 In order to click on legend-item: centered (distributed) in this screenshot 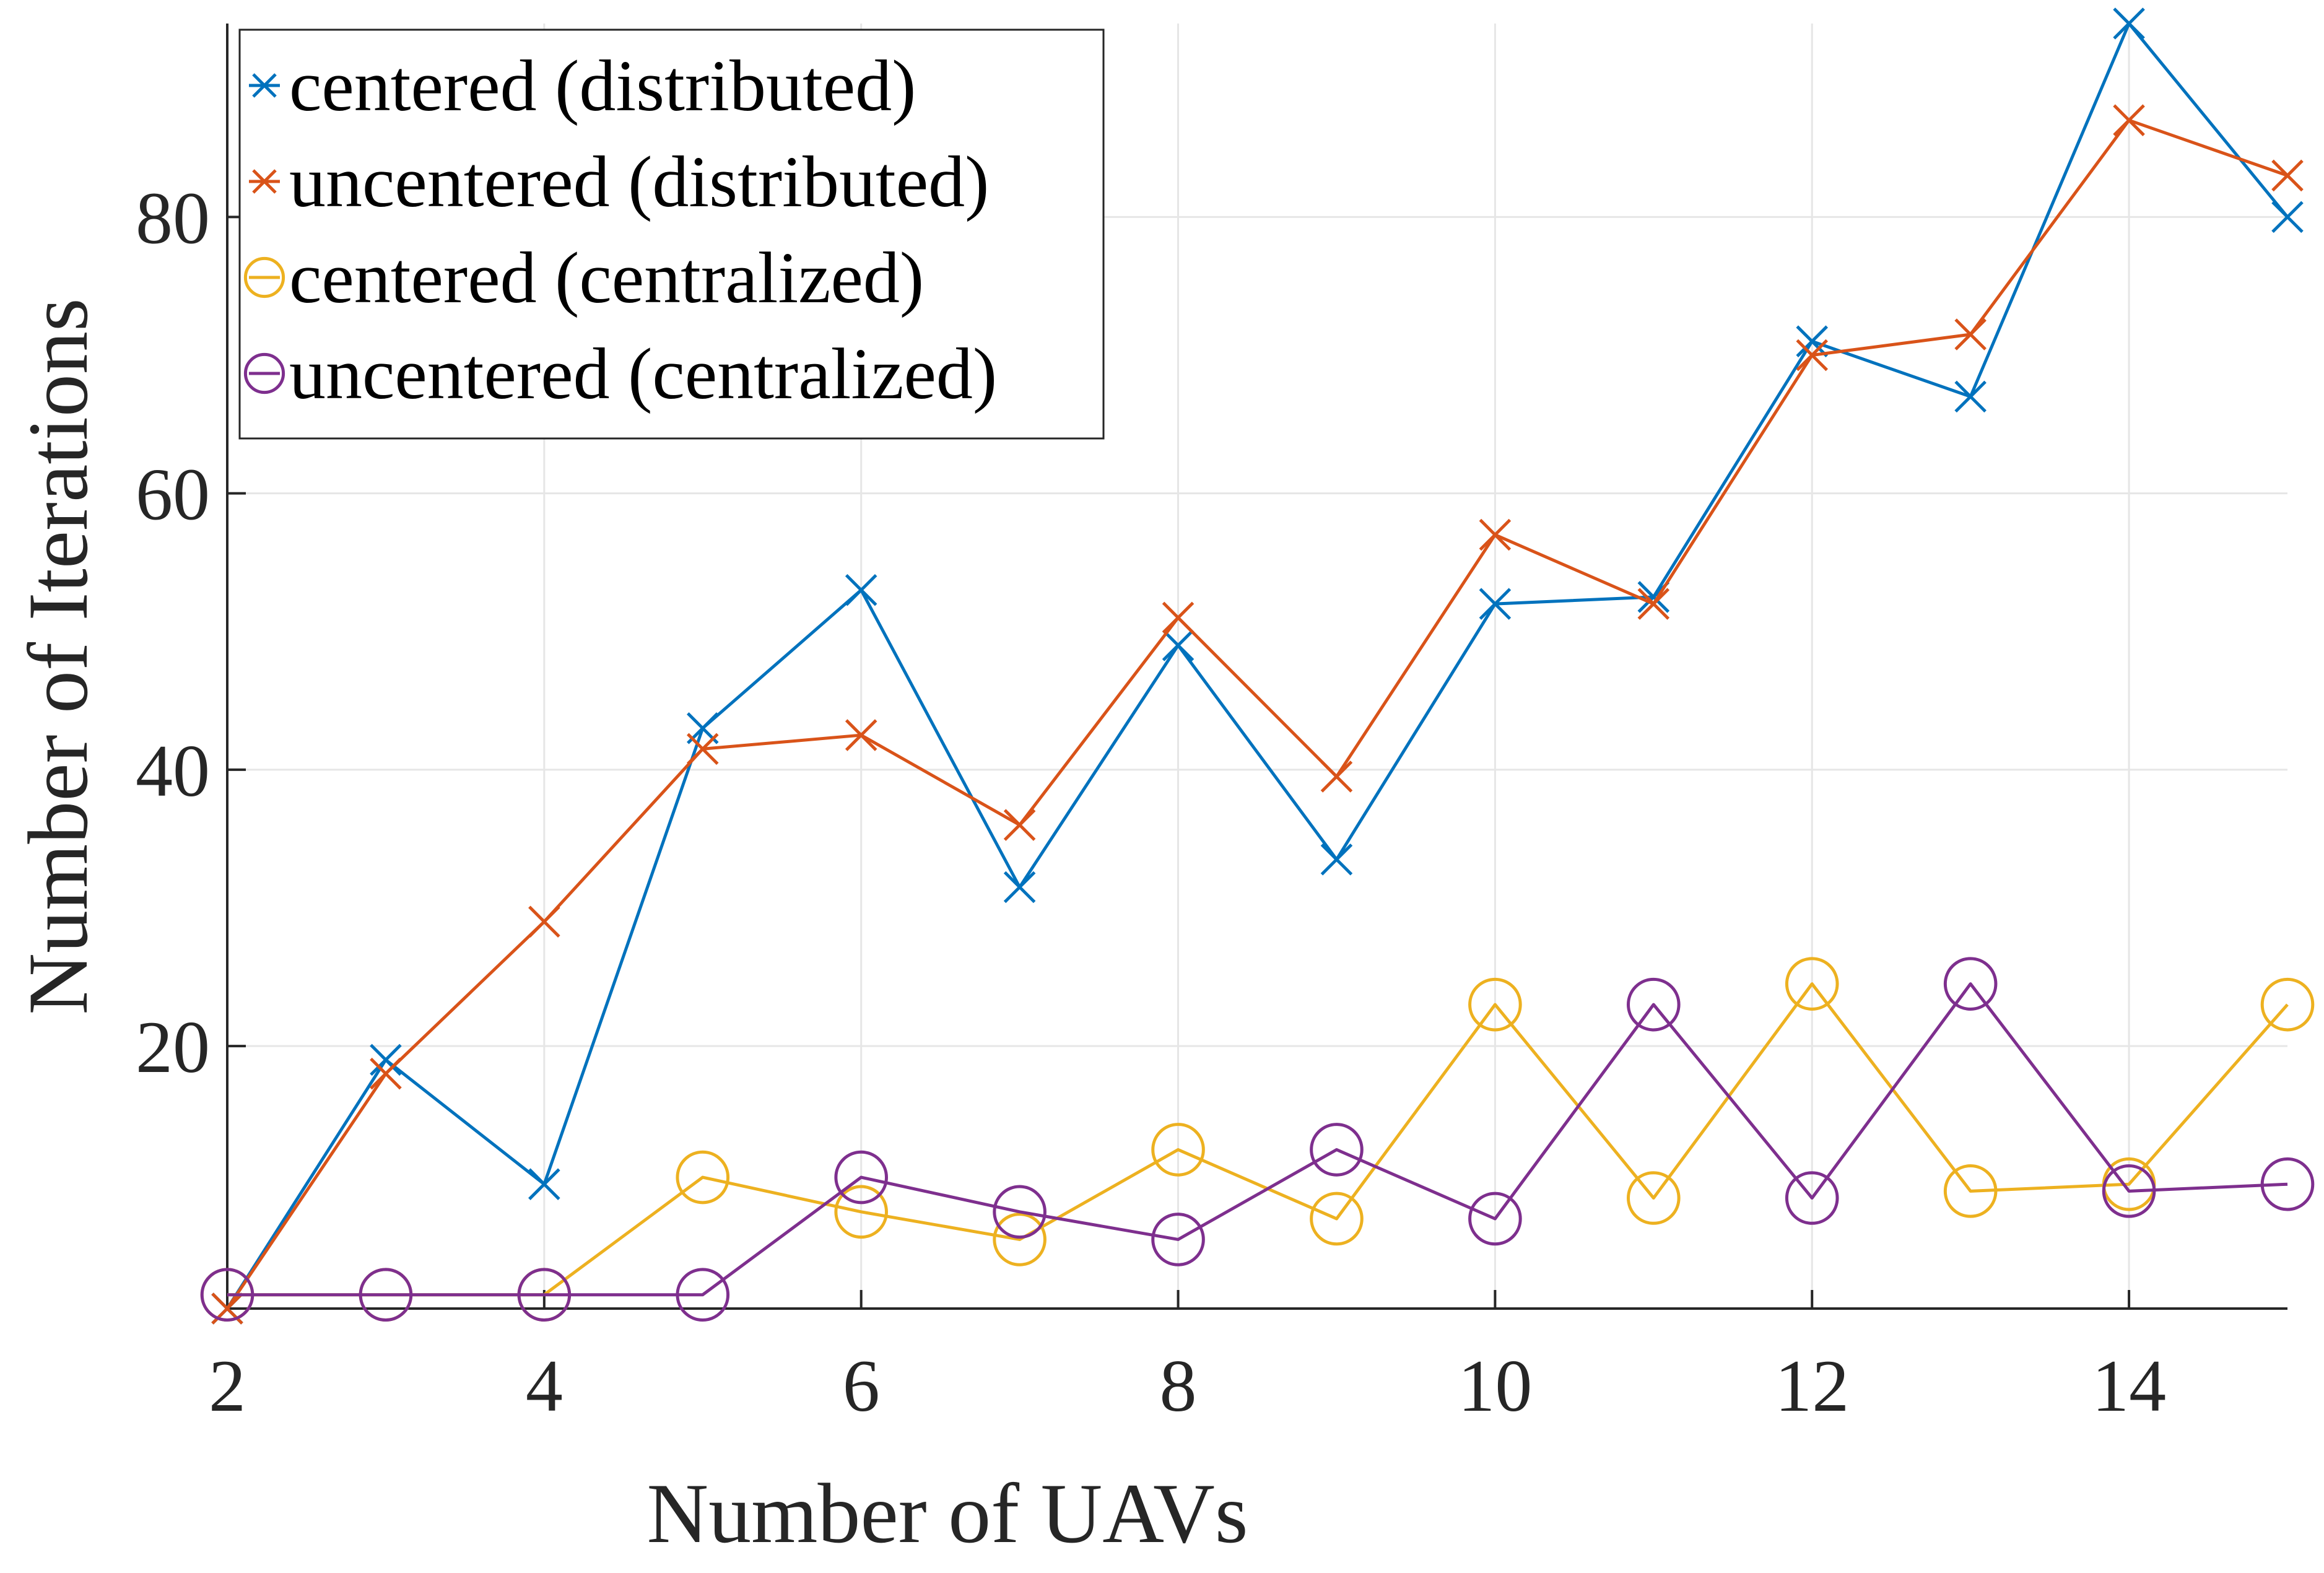, I will do `click(582, 85)`.